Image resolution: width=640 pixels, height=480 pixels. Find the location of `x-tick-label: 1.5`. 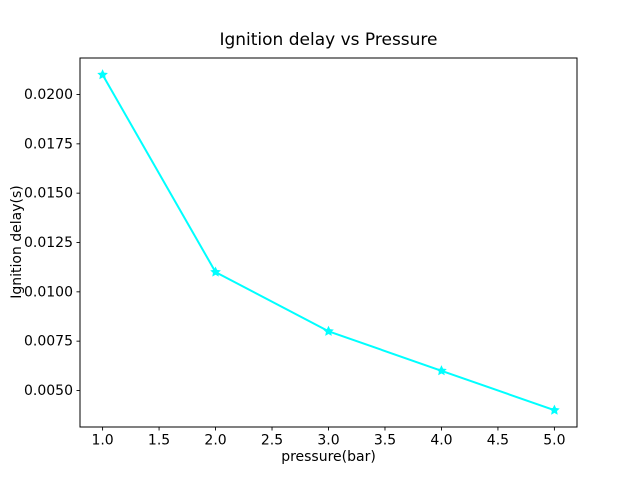

x-tick-label: 1.5 is located at coordinates (159, 441).